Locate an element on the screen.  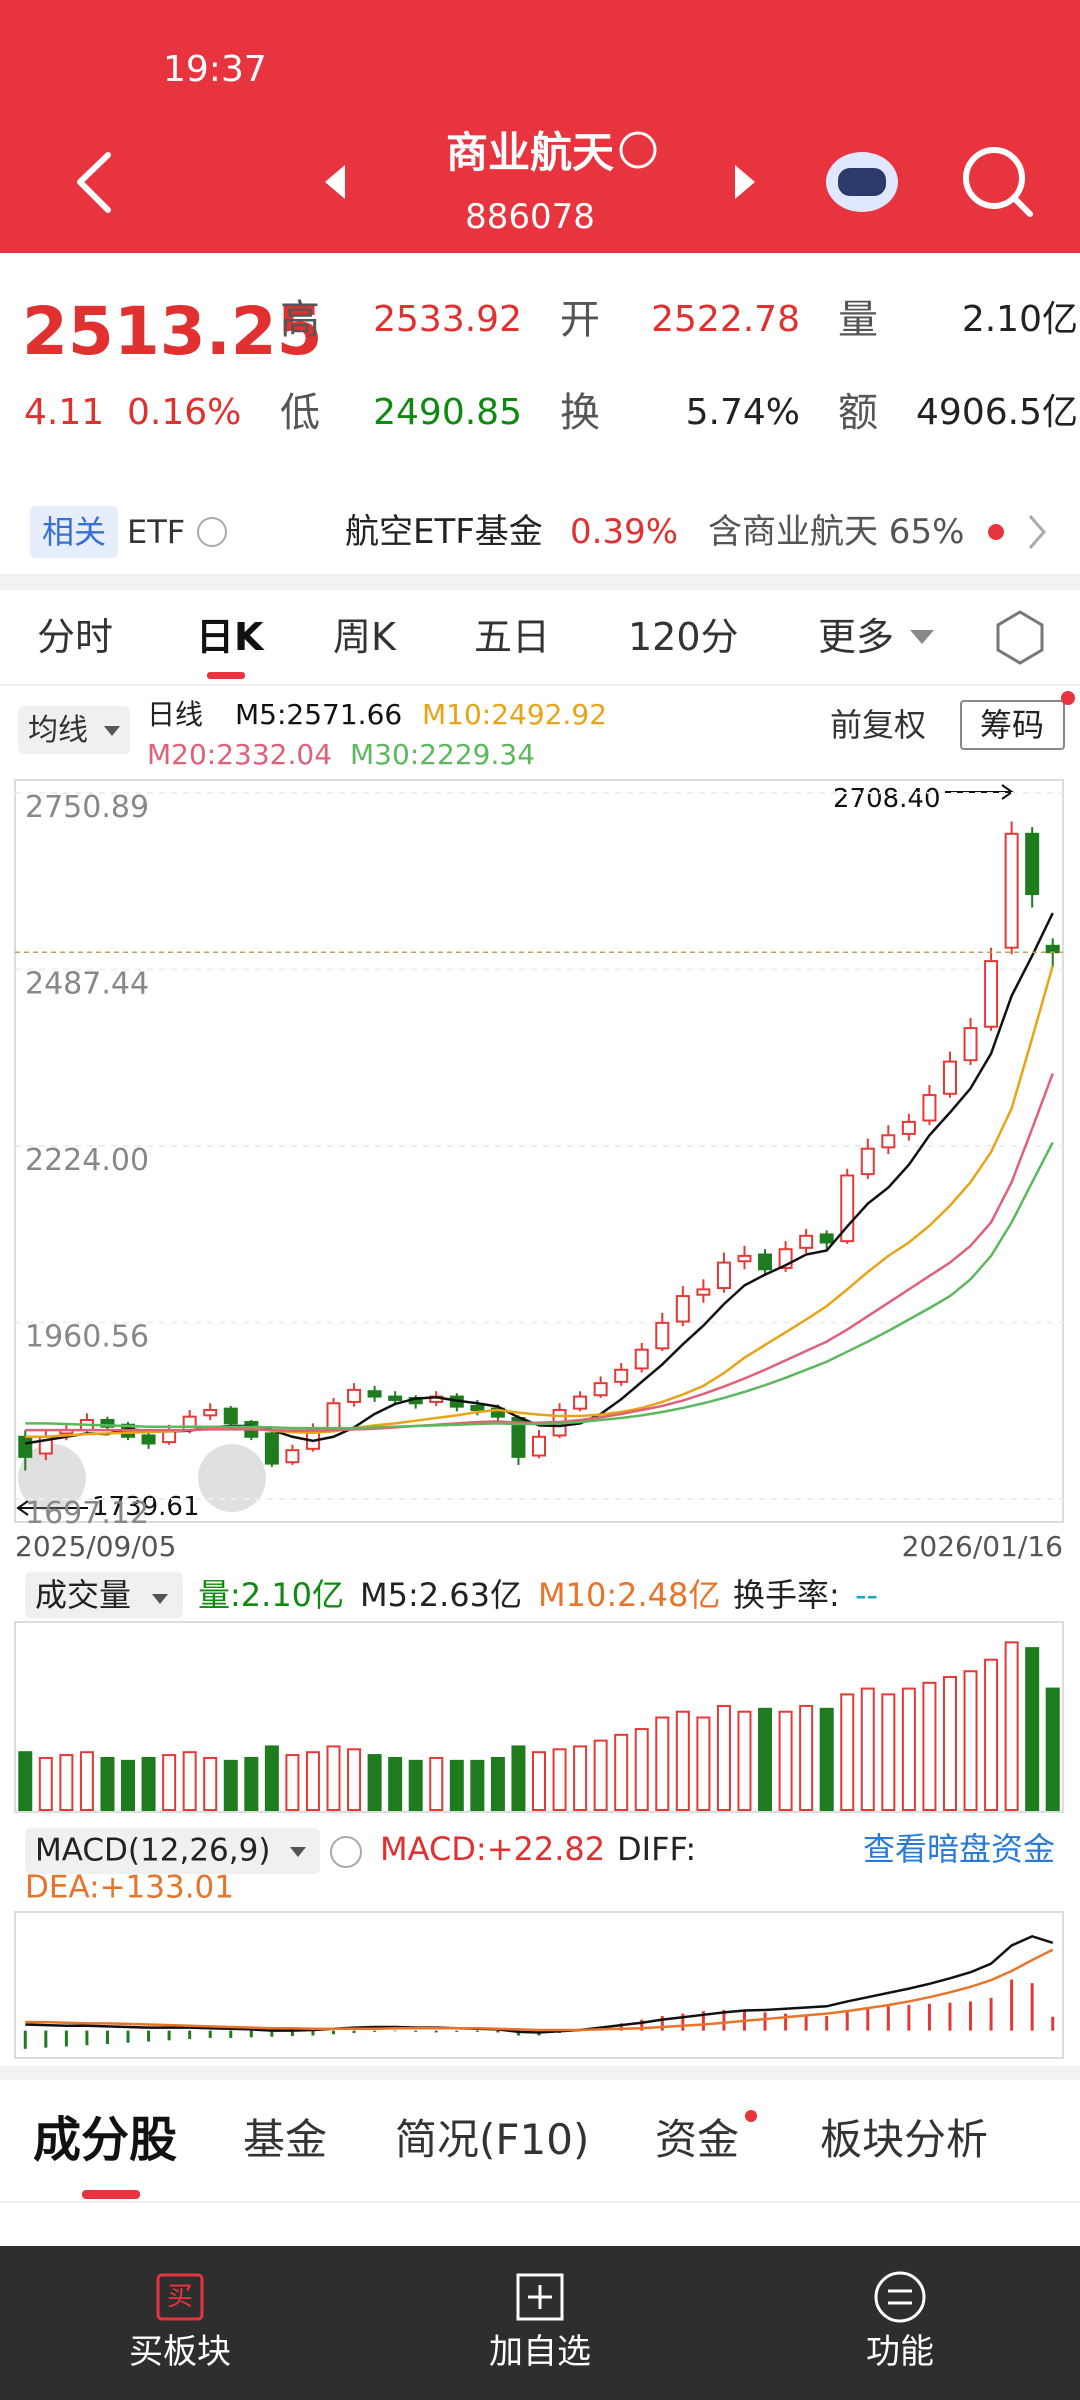
nav-item: 加自选 is located at coordinates (540, 2352).